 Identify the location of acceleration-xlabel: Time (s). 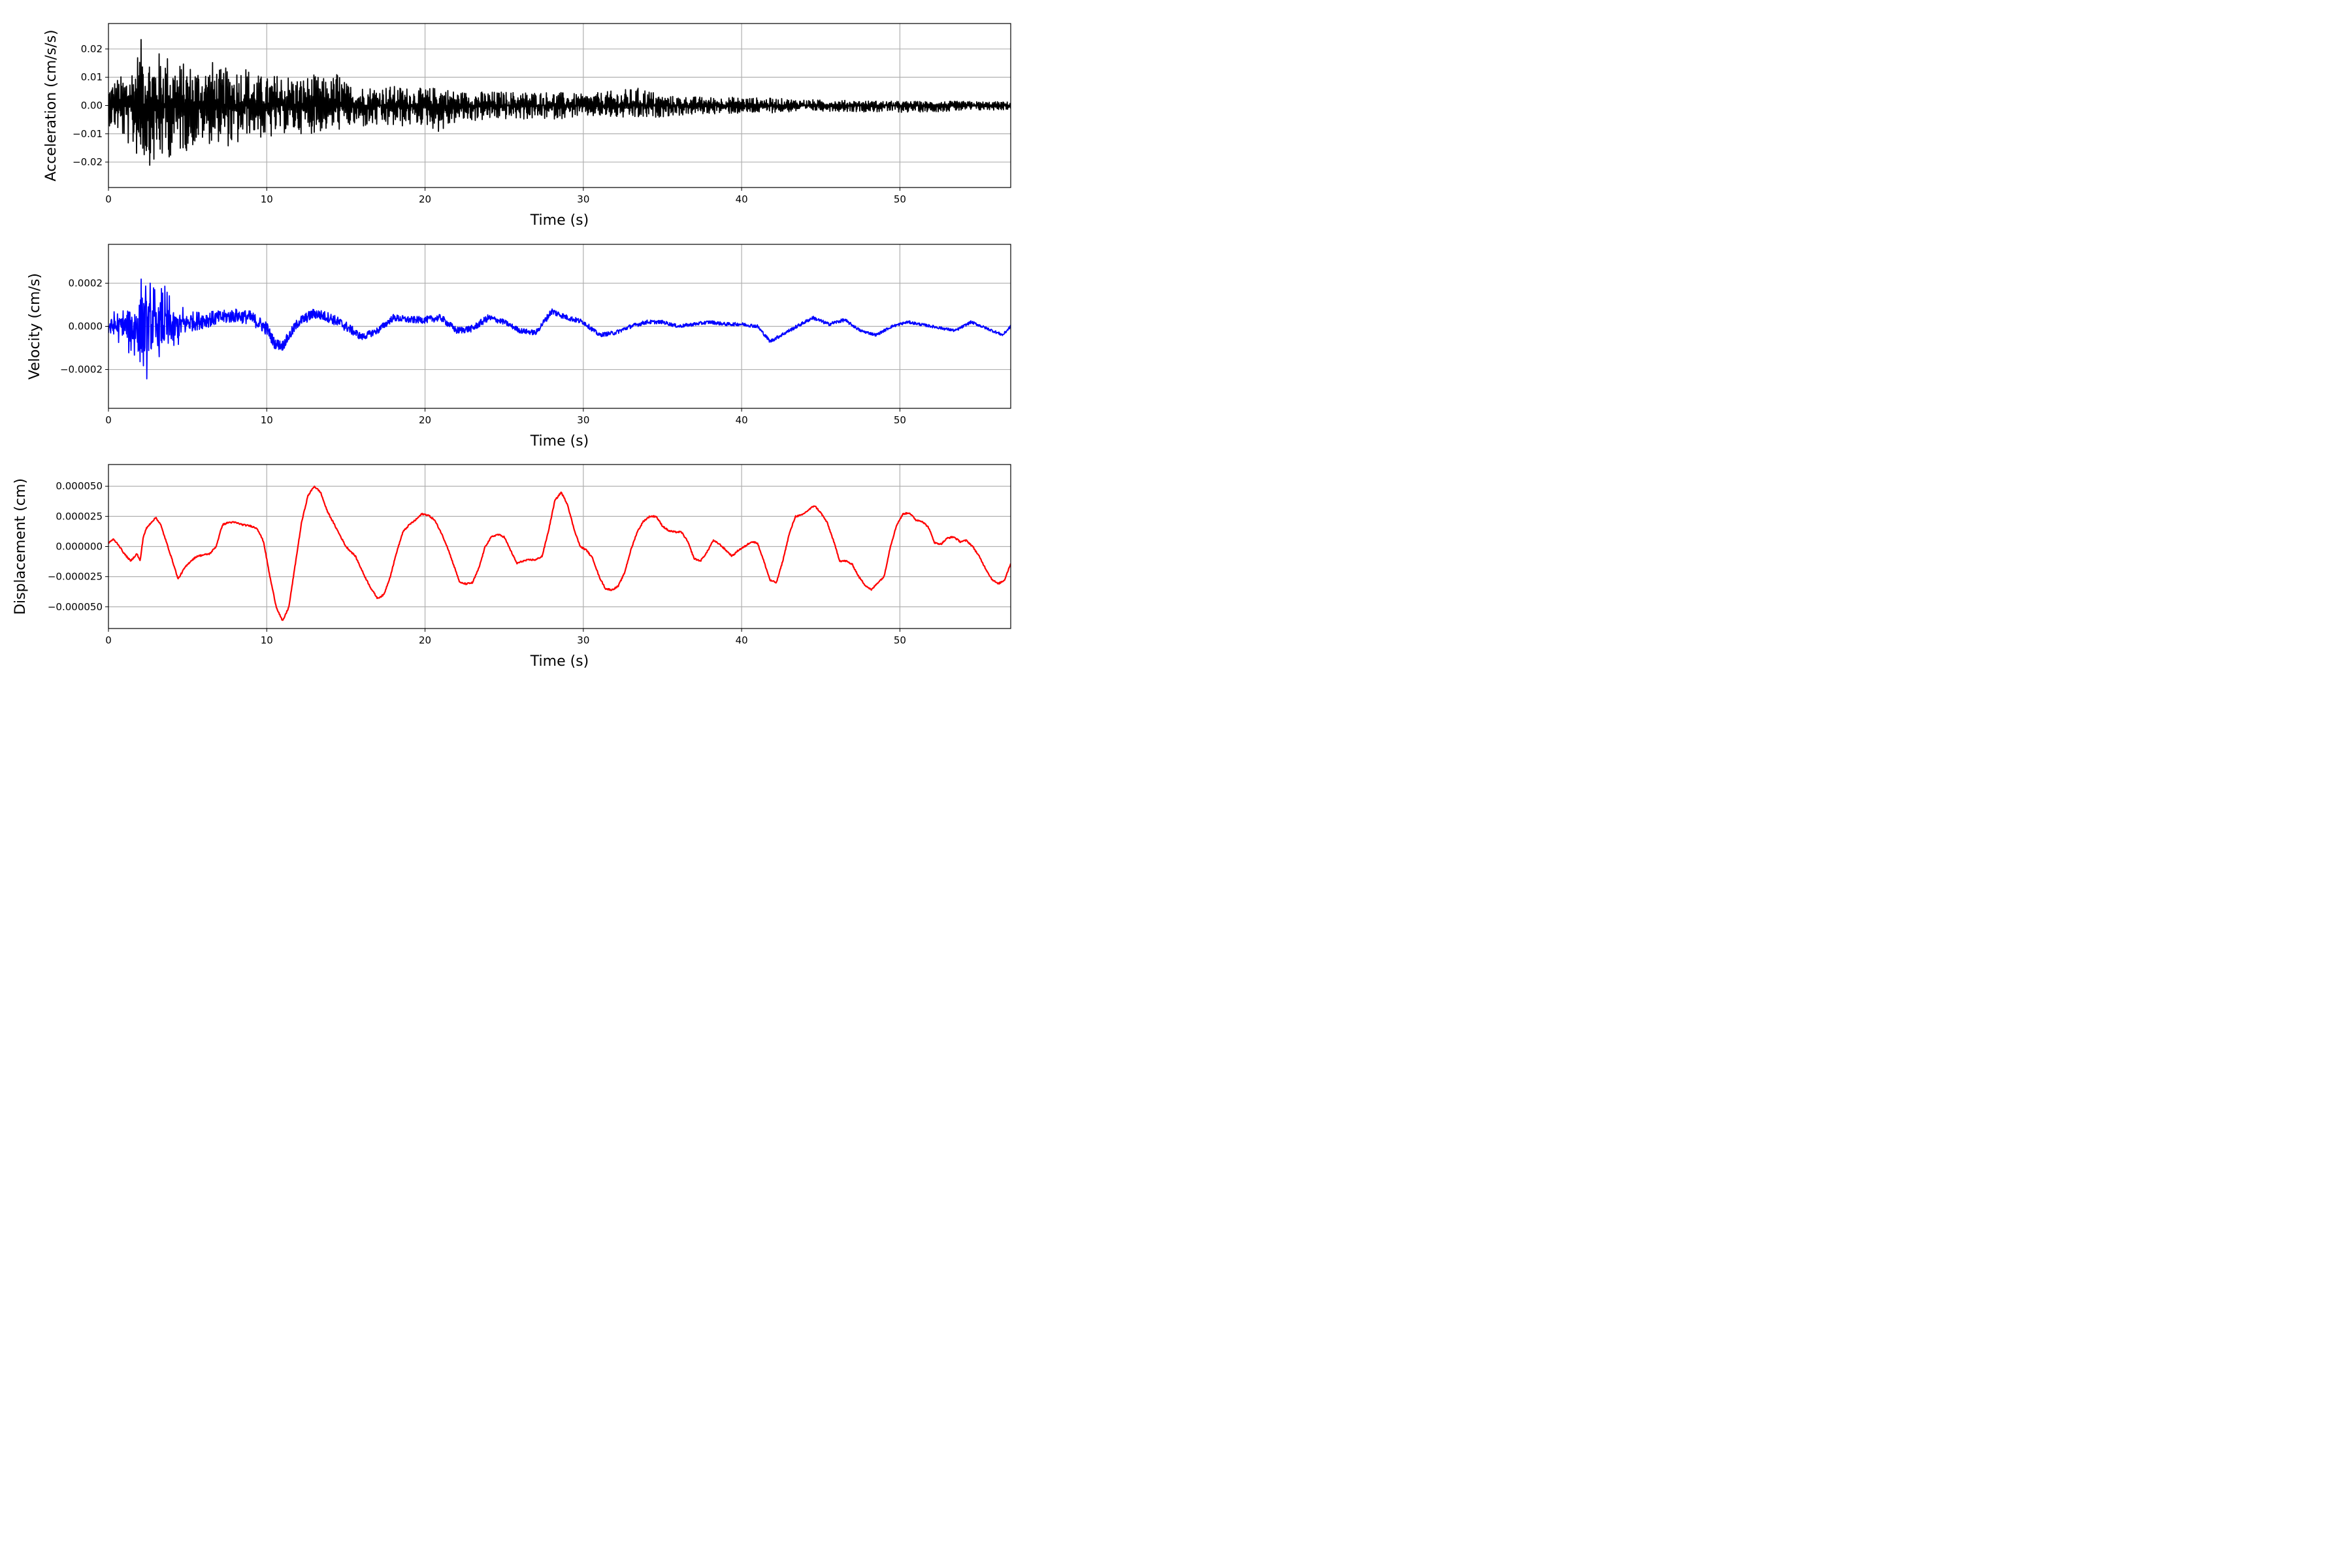
(559, 220).